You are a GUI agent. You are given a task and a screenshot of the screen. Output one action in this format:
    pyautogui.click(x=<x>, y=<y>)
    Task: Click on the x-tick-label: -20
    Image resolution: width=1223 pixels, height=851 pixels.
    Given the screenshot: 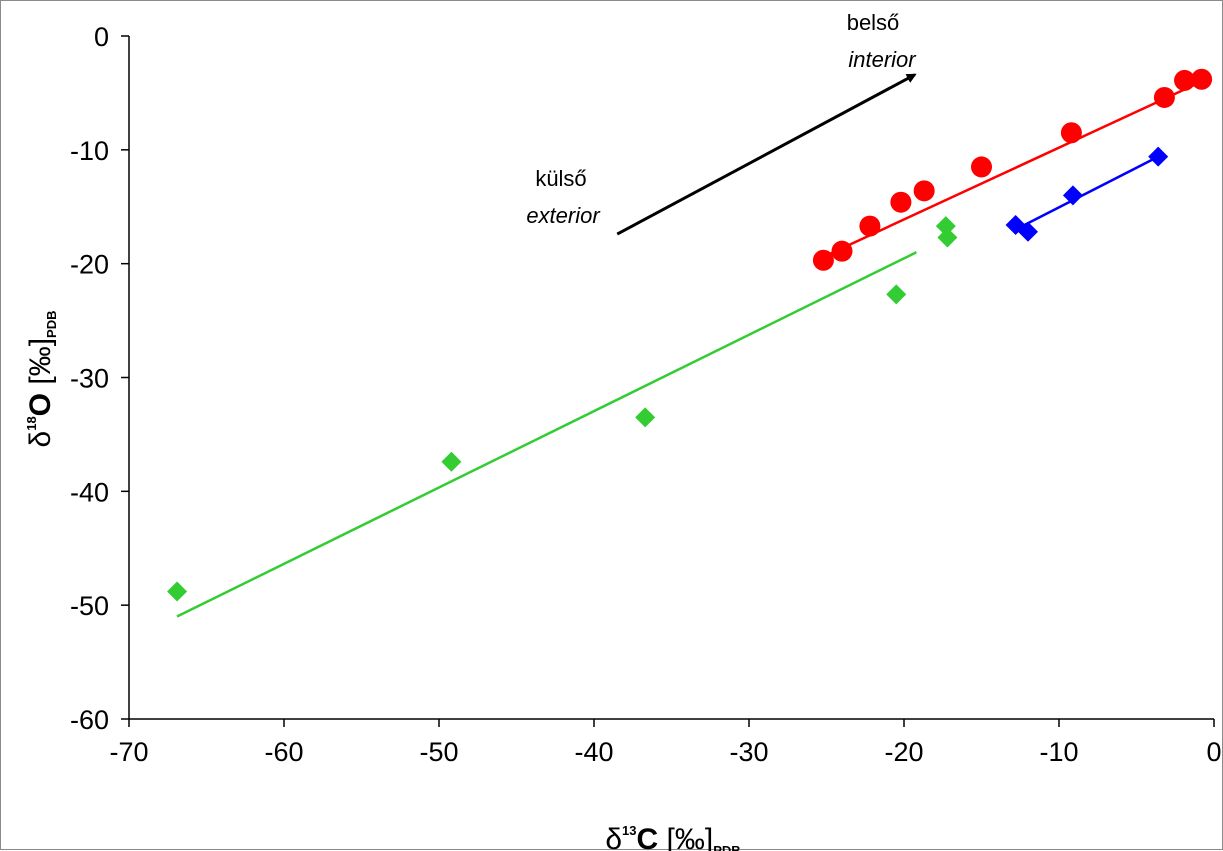 What is the action you would take?
    pyautogui.click(x=903, y=752)
    